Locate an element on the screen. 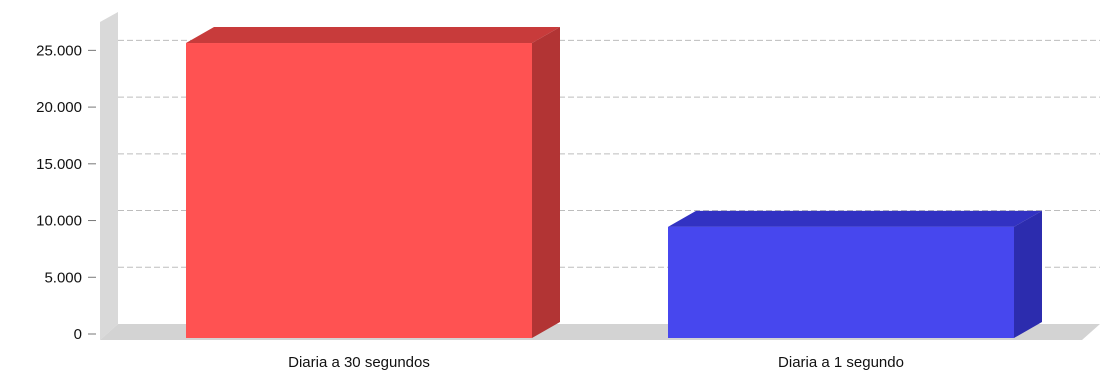 This screenshot has height=373, width=1101. y-tick-label: 20.000 is located at coordinates (59, 107).